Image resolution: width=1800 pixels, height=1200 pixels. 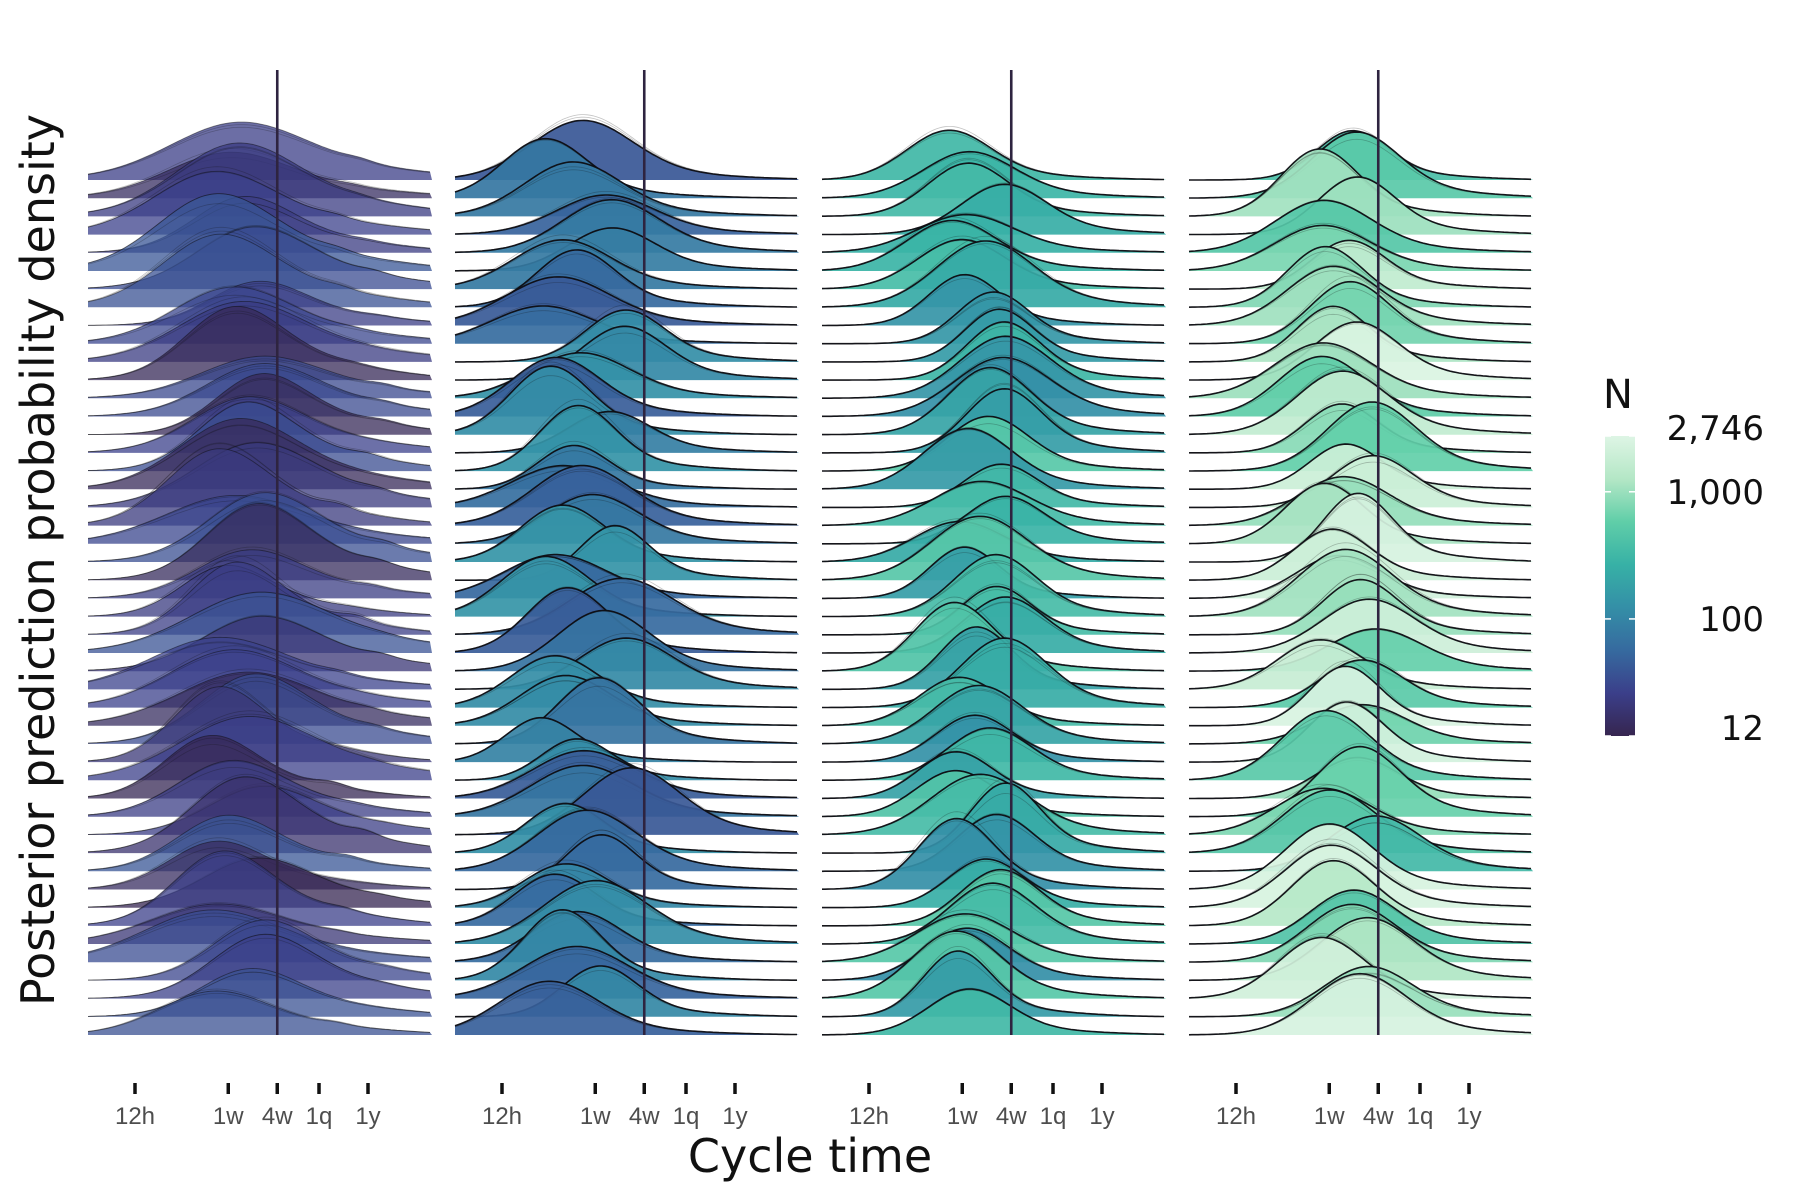 I want to click on x-axis-panel-1: 12h 1w 4w 1q 1y, so click(x=248, y=1106).